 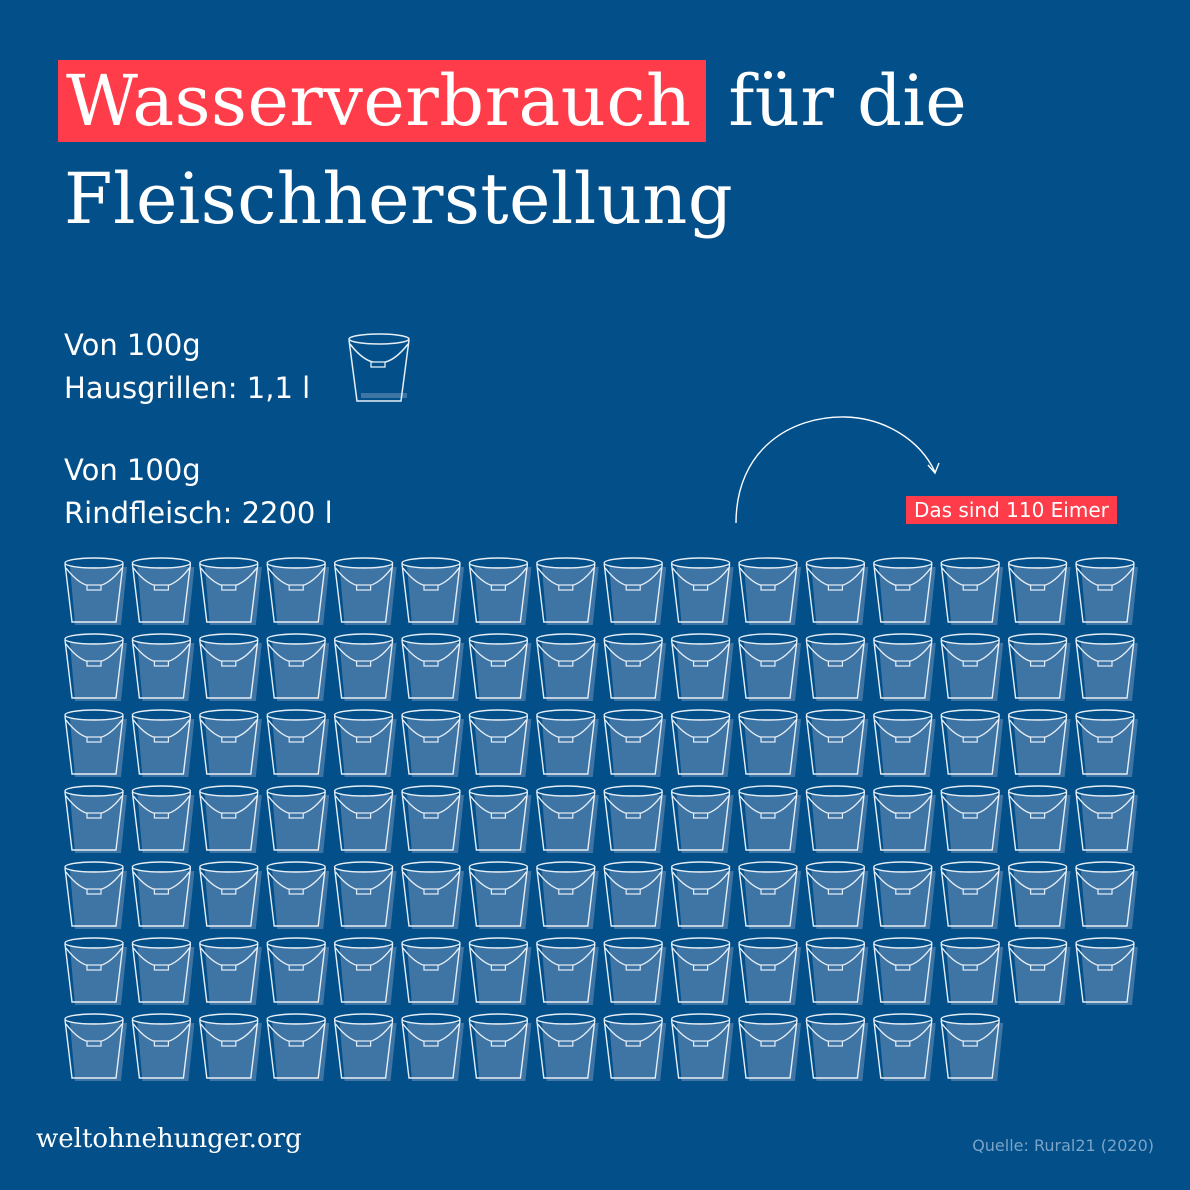 I want to click on bucket-count-badge: Das sind 110 Eimer, so click(x=1011, y=510).